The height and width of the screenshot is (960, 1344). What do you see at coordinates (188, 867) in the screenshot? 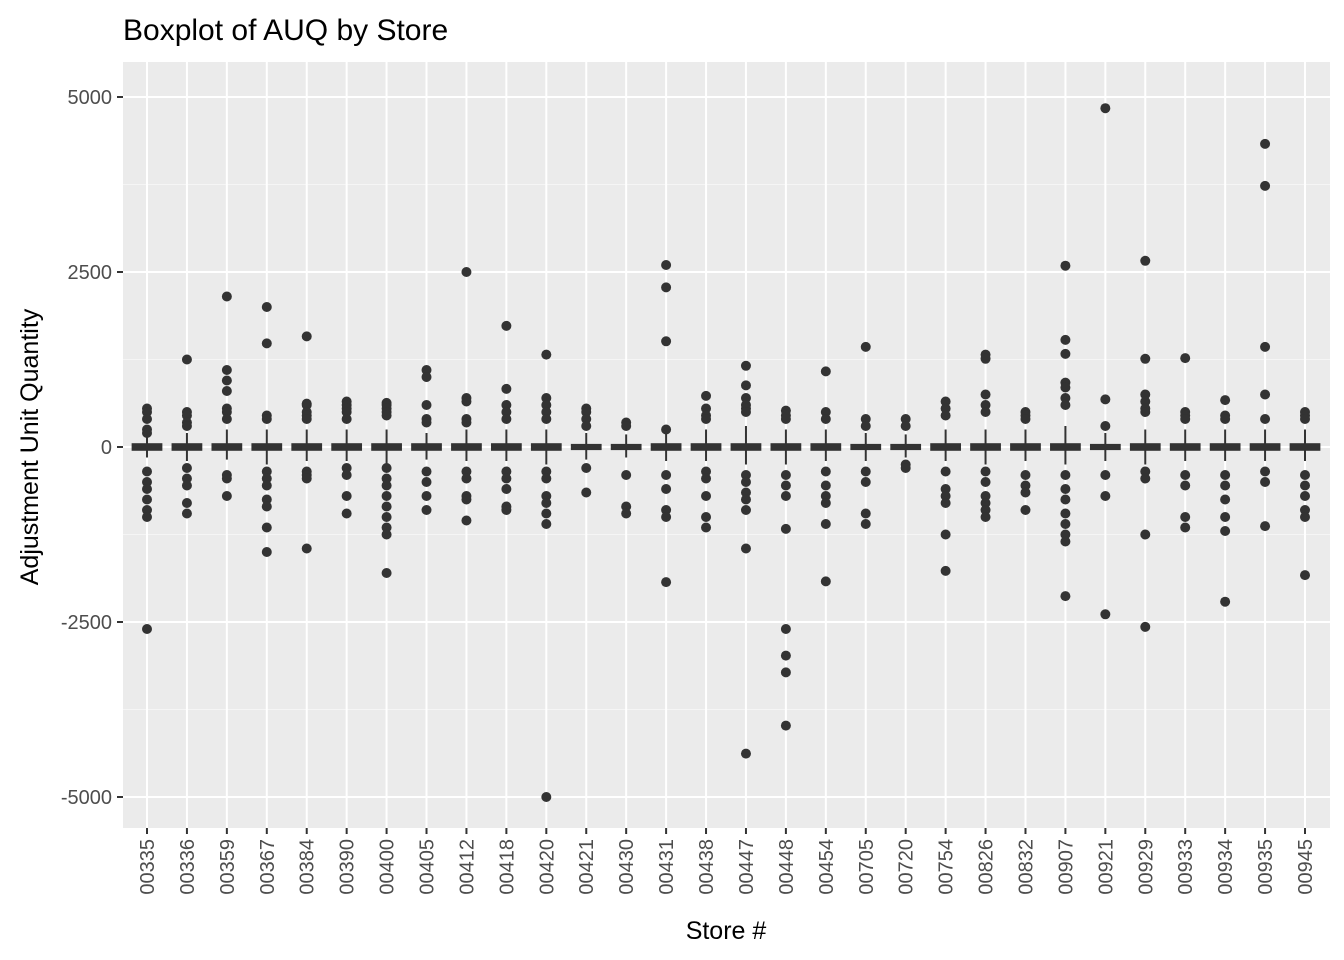
I see `x-tick-label: 00336` at bounding box center [188, 867].